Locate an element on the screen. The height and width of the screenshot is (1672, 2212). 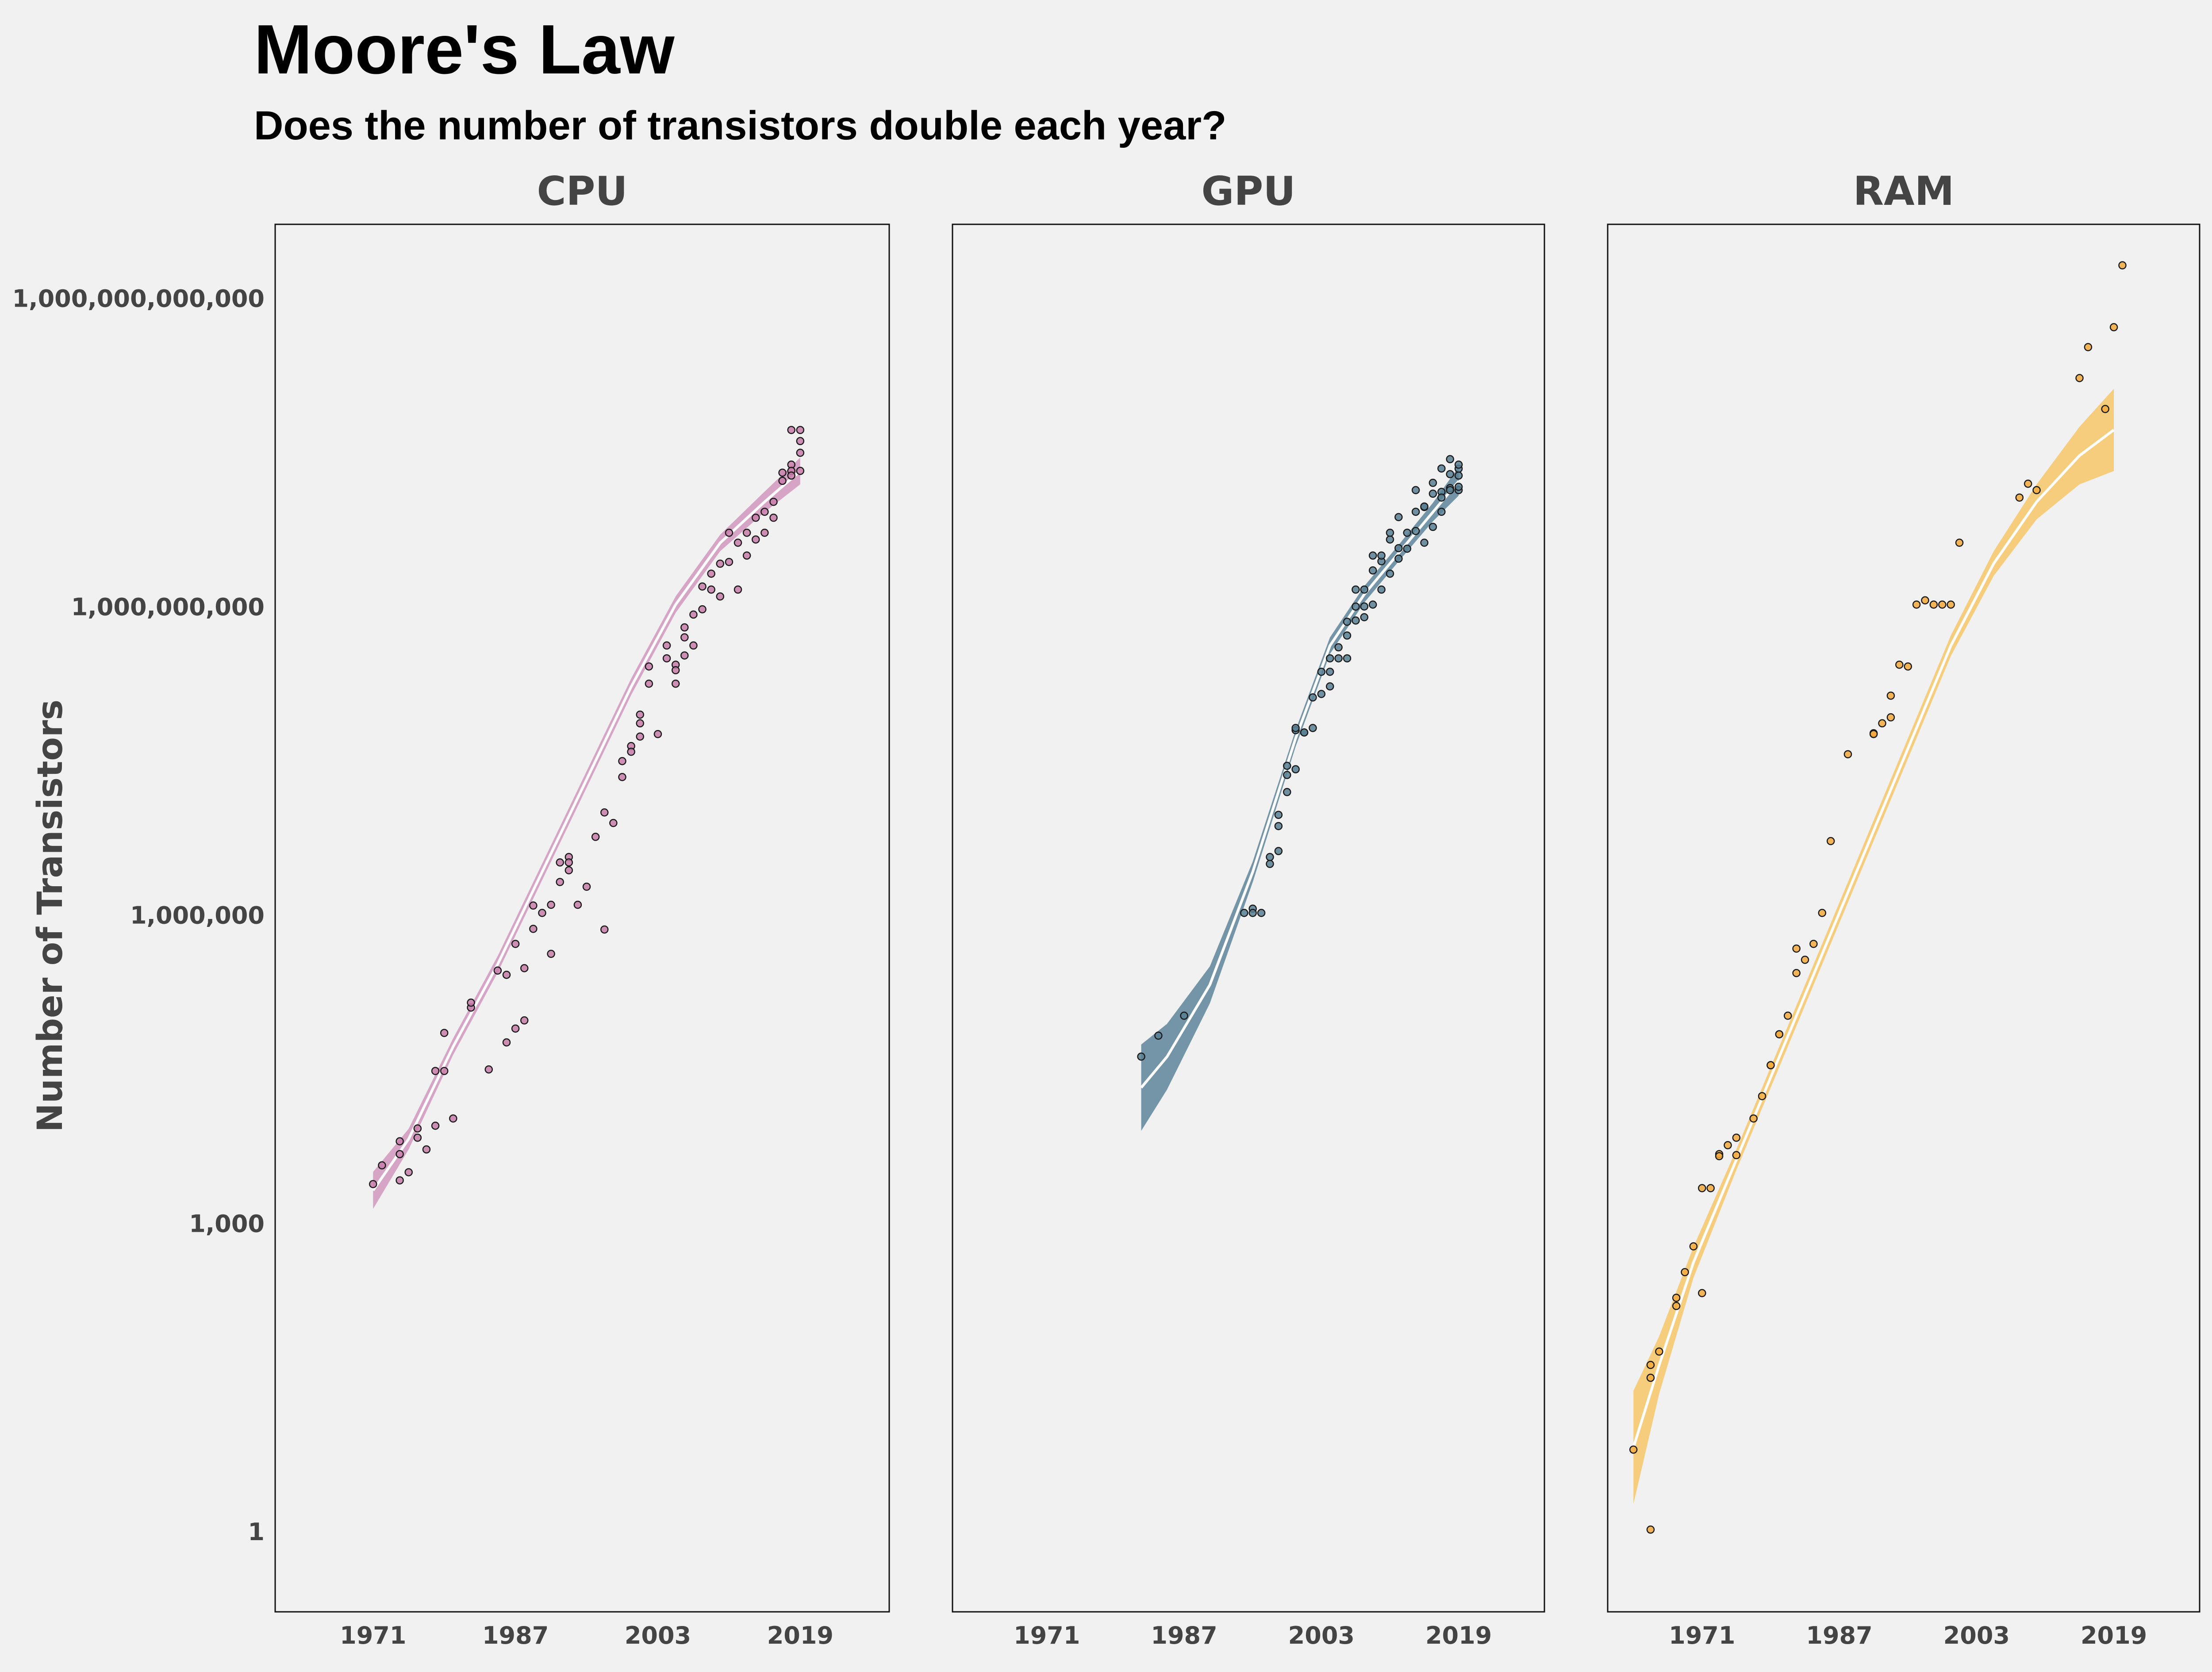
y-tick-label: 1,000,000,000,000 is located at coordinates (139, 299).